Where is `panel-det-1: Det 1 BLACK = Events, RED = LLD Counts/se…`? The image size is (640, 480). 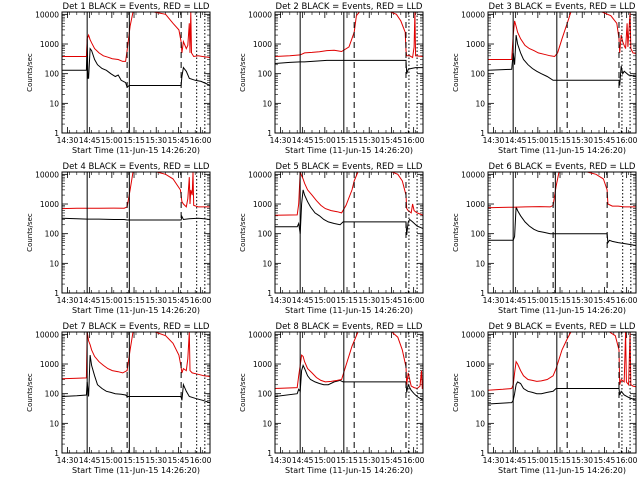
panel-det-1: Det 1 BLACK = Events, RED = LLD Counts/se… is located at coordinates (119, 78).